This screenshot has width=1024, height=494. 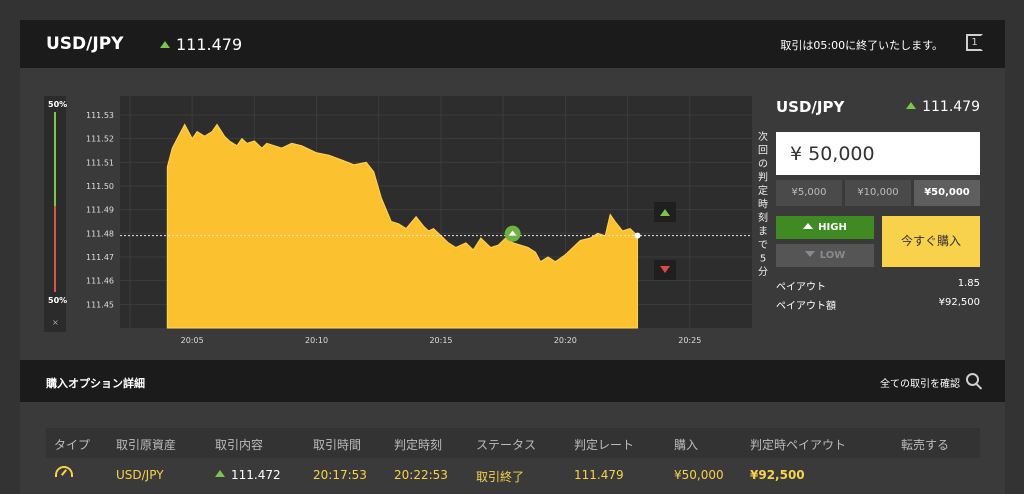 I want to click on current-rate-dot, so click(x=637, y=235).